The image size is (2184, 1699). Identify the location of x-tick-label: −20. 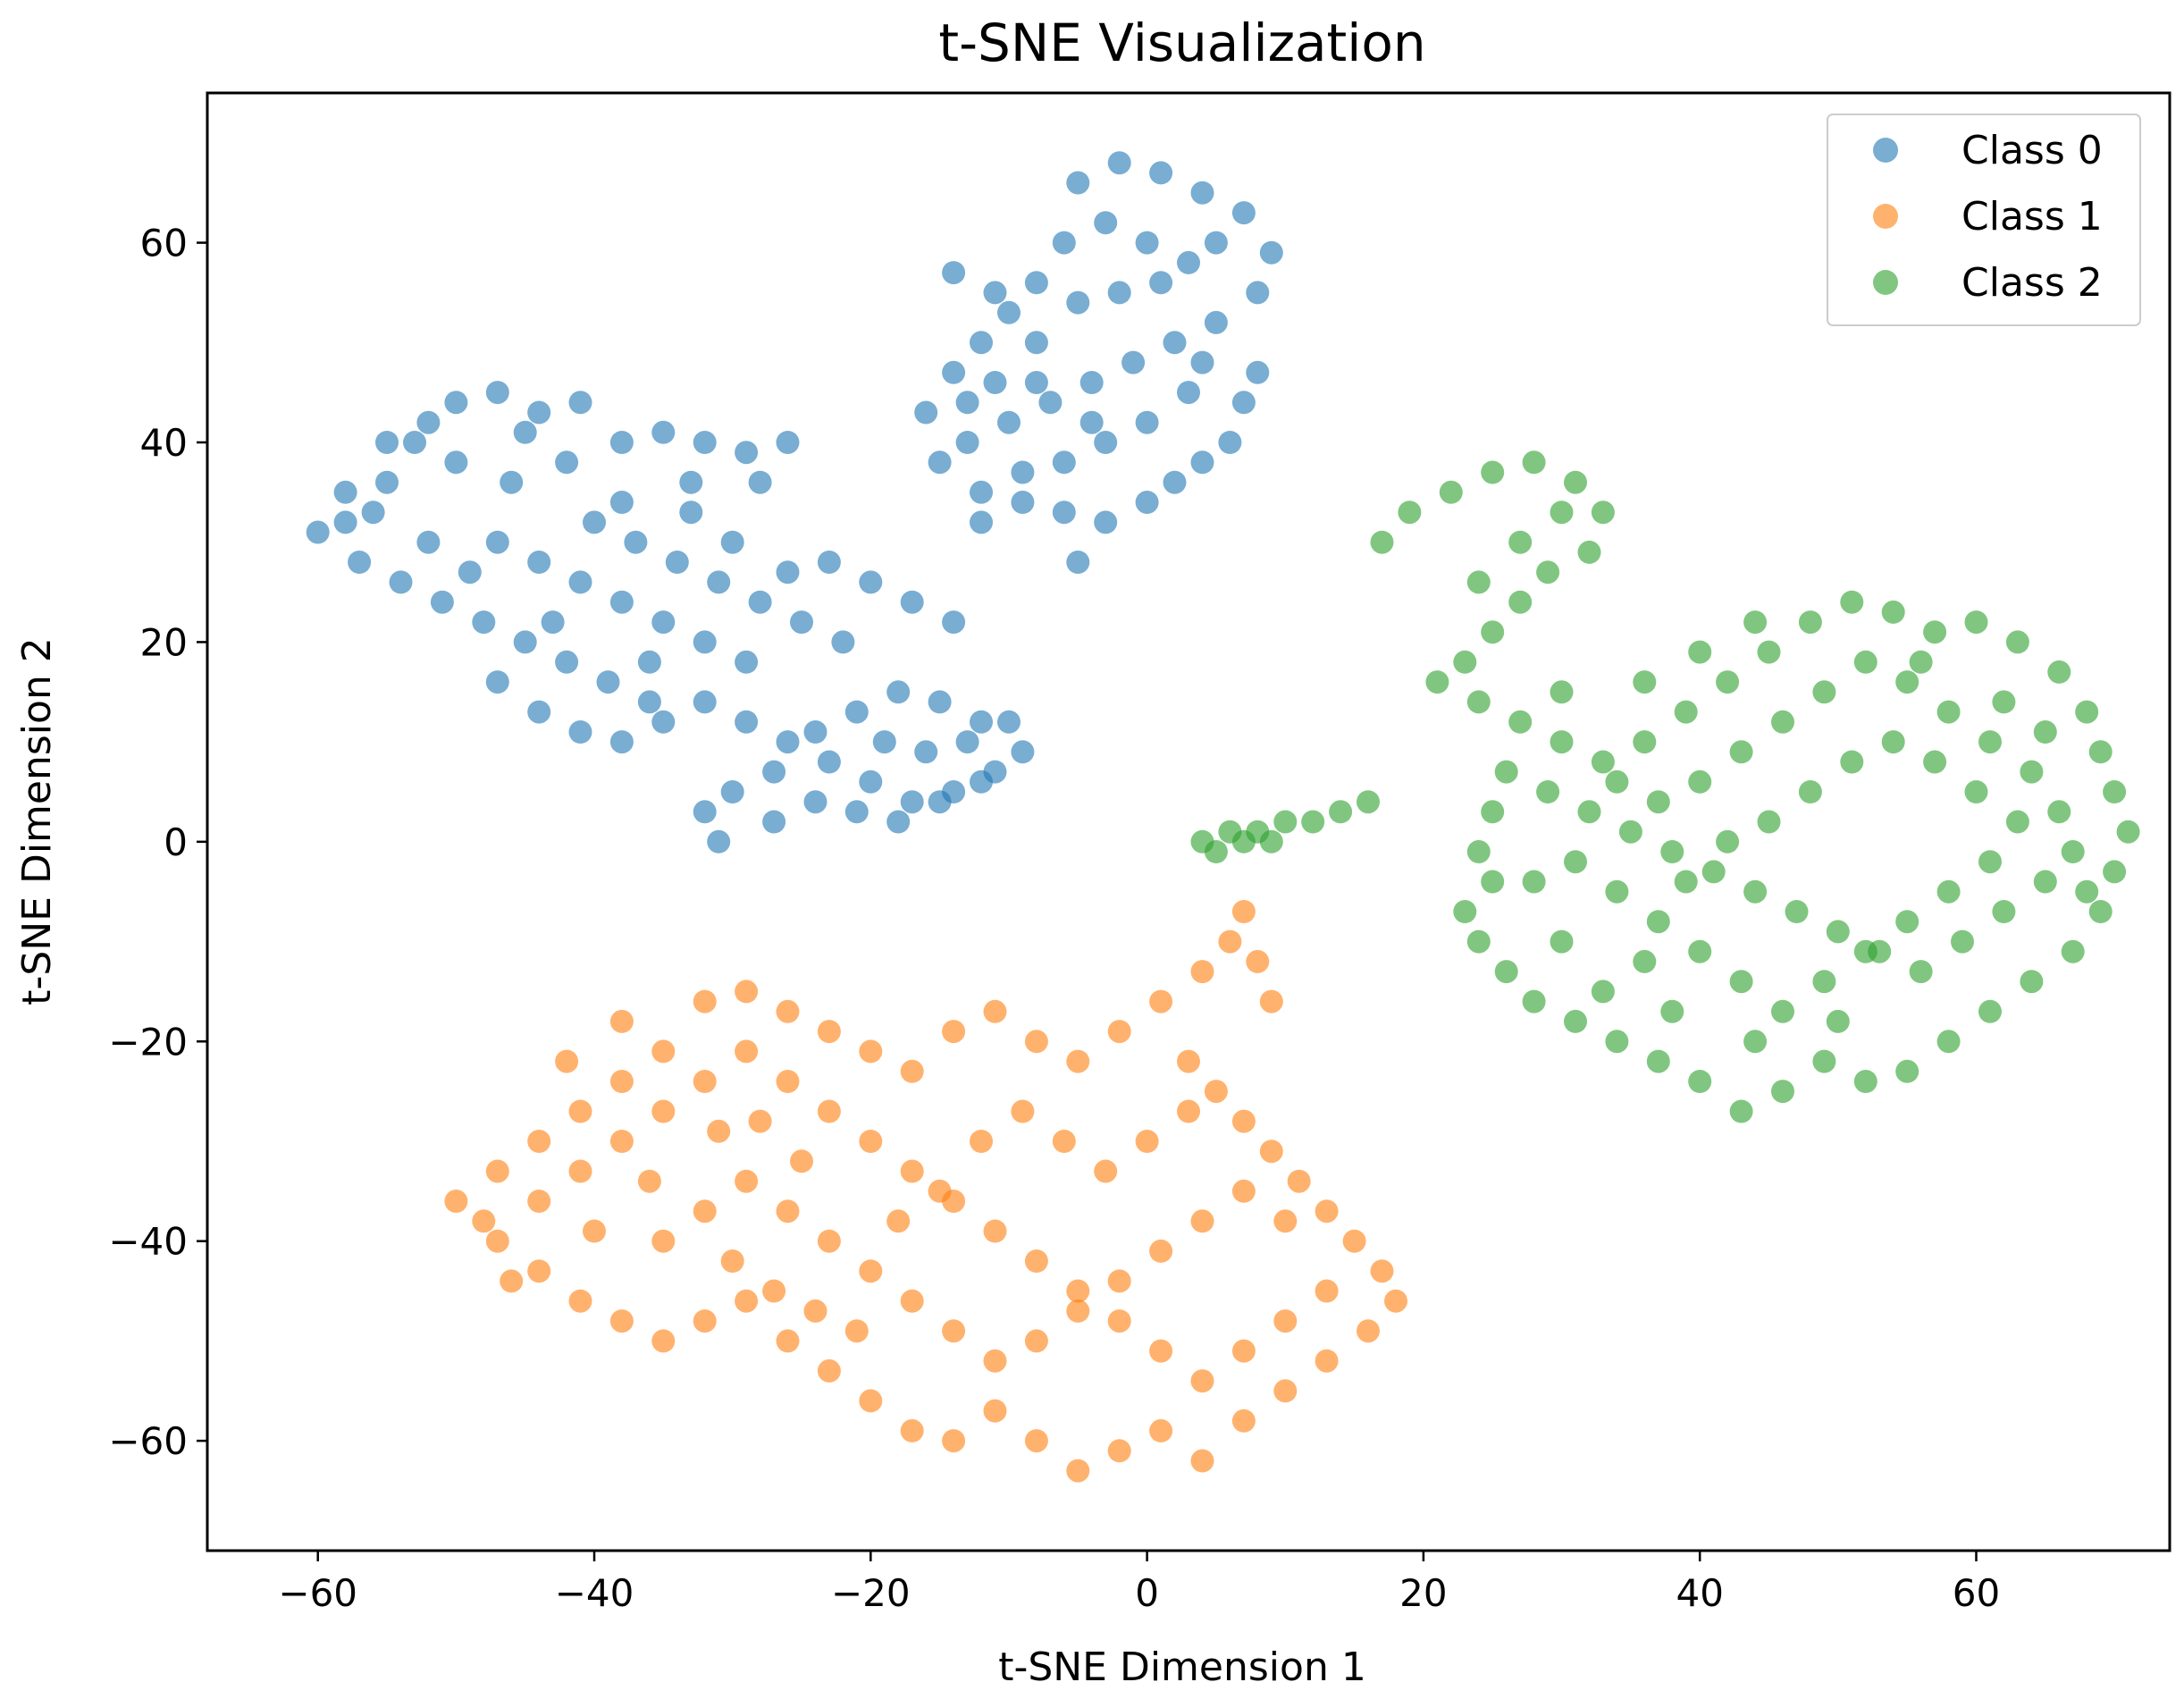
(871, 1593).